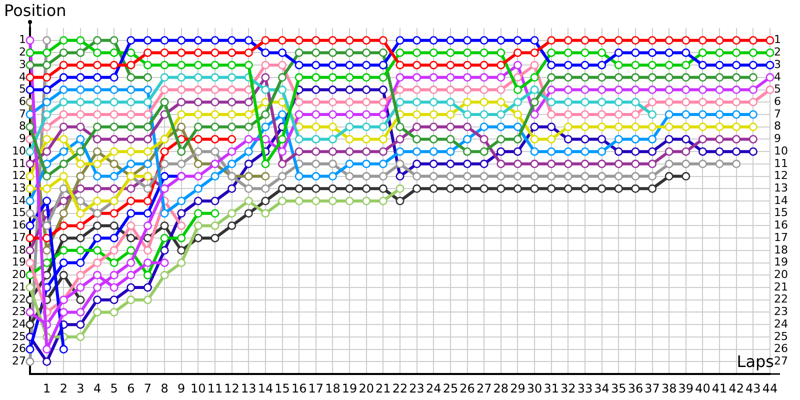  I want to click on x-tick-label: 23, so click(416, 388).